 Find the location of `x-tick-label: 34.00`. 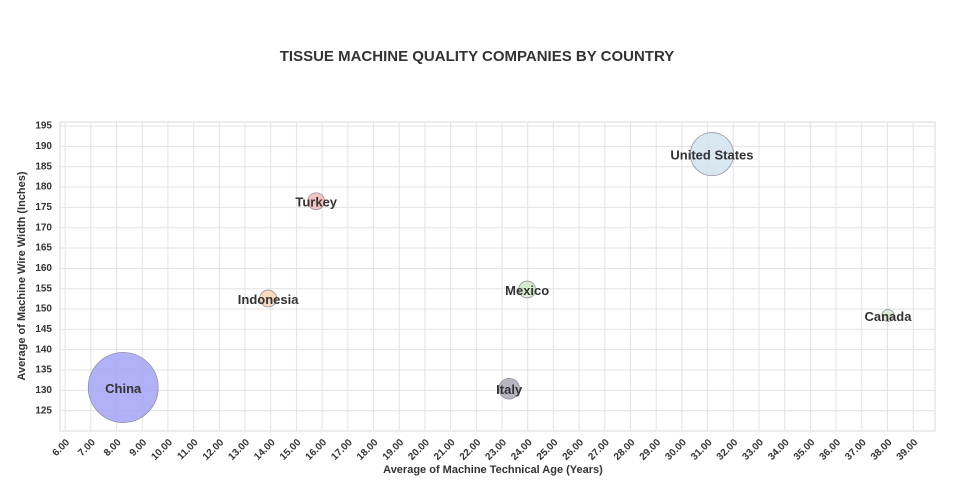

x-tick-label: 34.00 is located at coordinates (779, 450).